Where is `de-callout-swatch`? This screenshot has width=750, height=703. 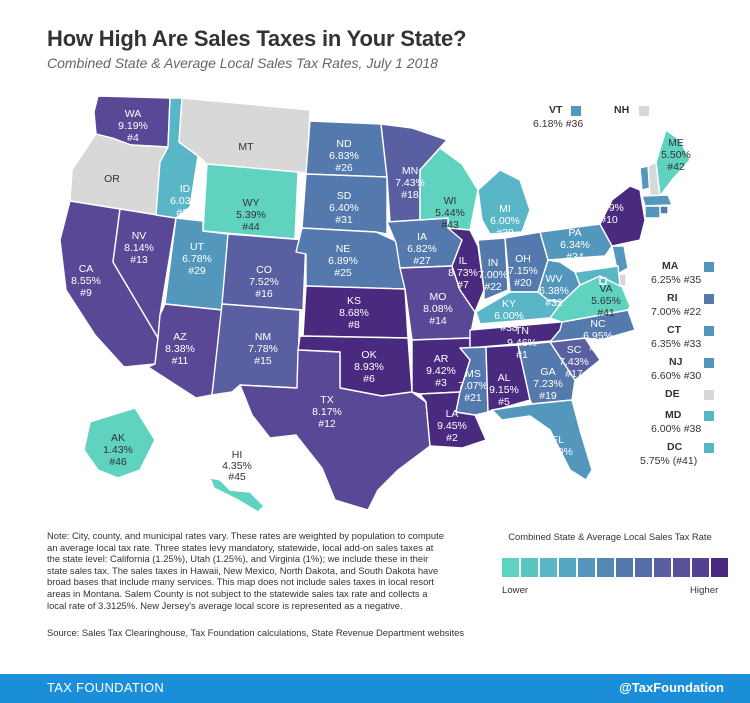 de-callout-swatch is located at coordinates (709, 395).